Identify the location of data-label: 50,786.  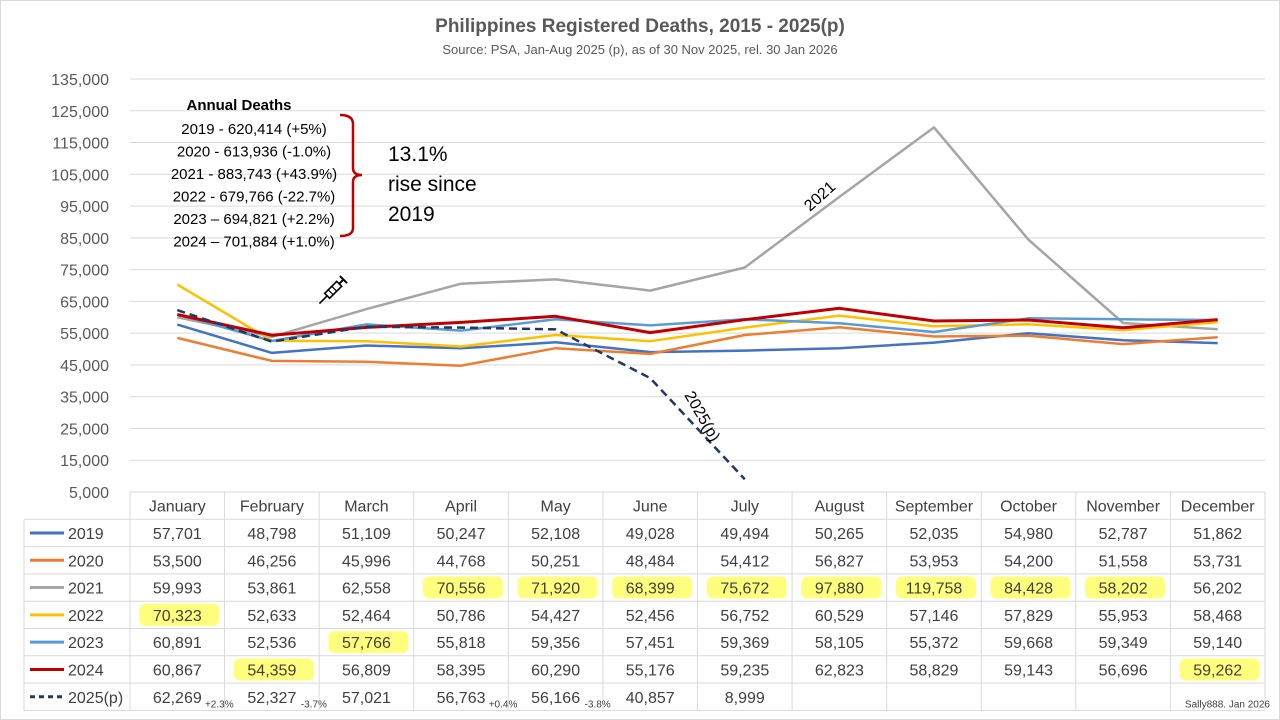
(461, 616).